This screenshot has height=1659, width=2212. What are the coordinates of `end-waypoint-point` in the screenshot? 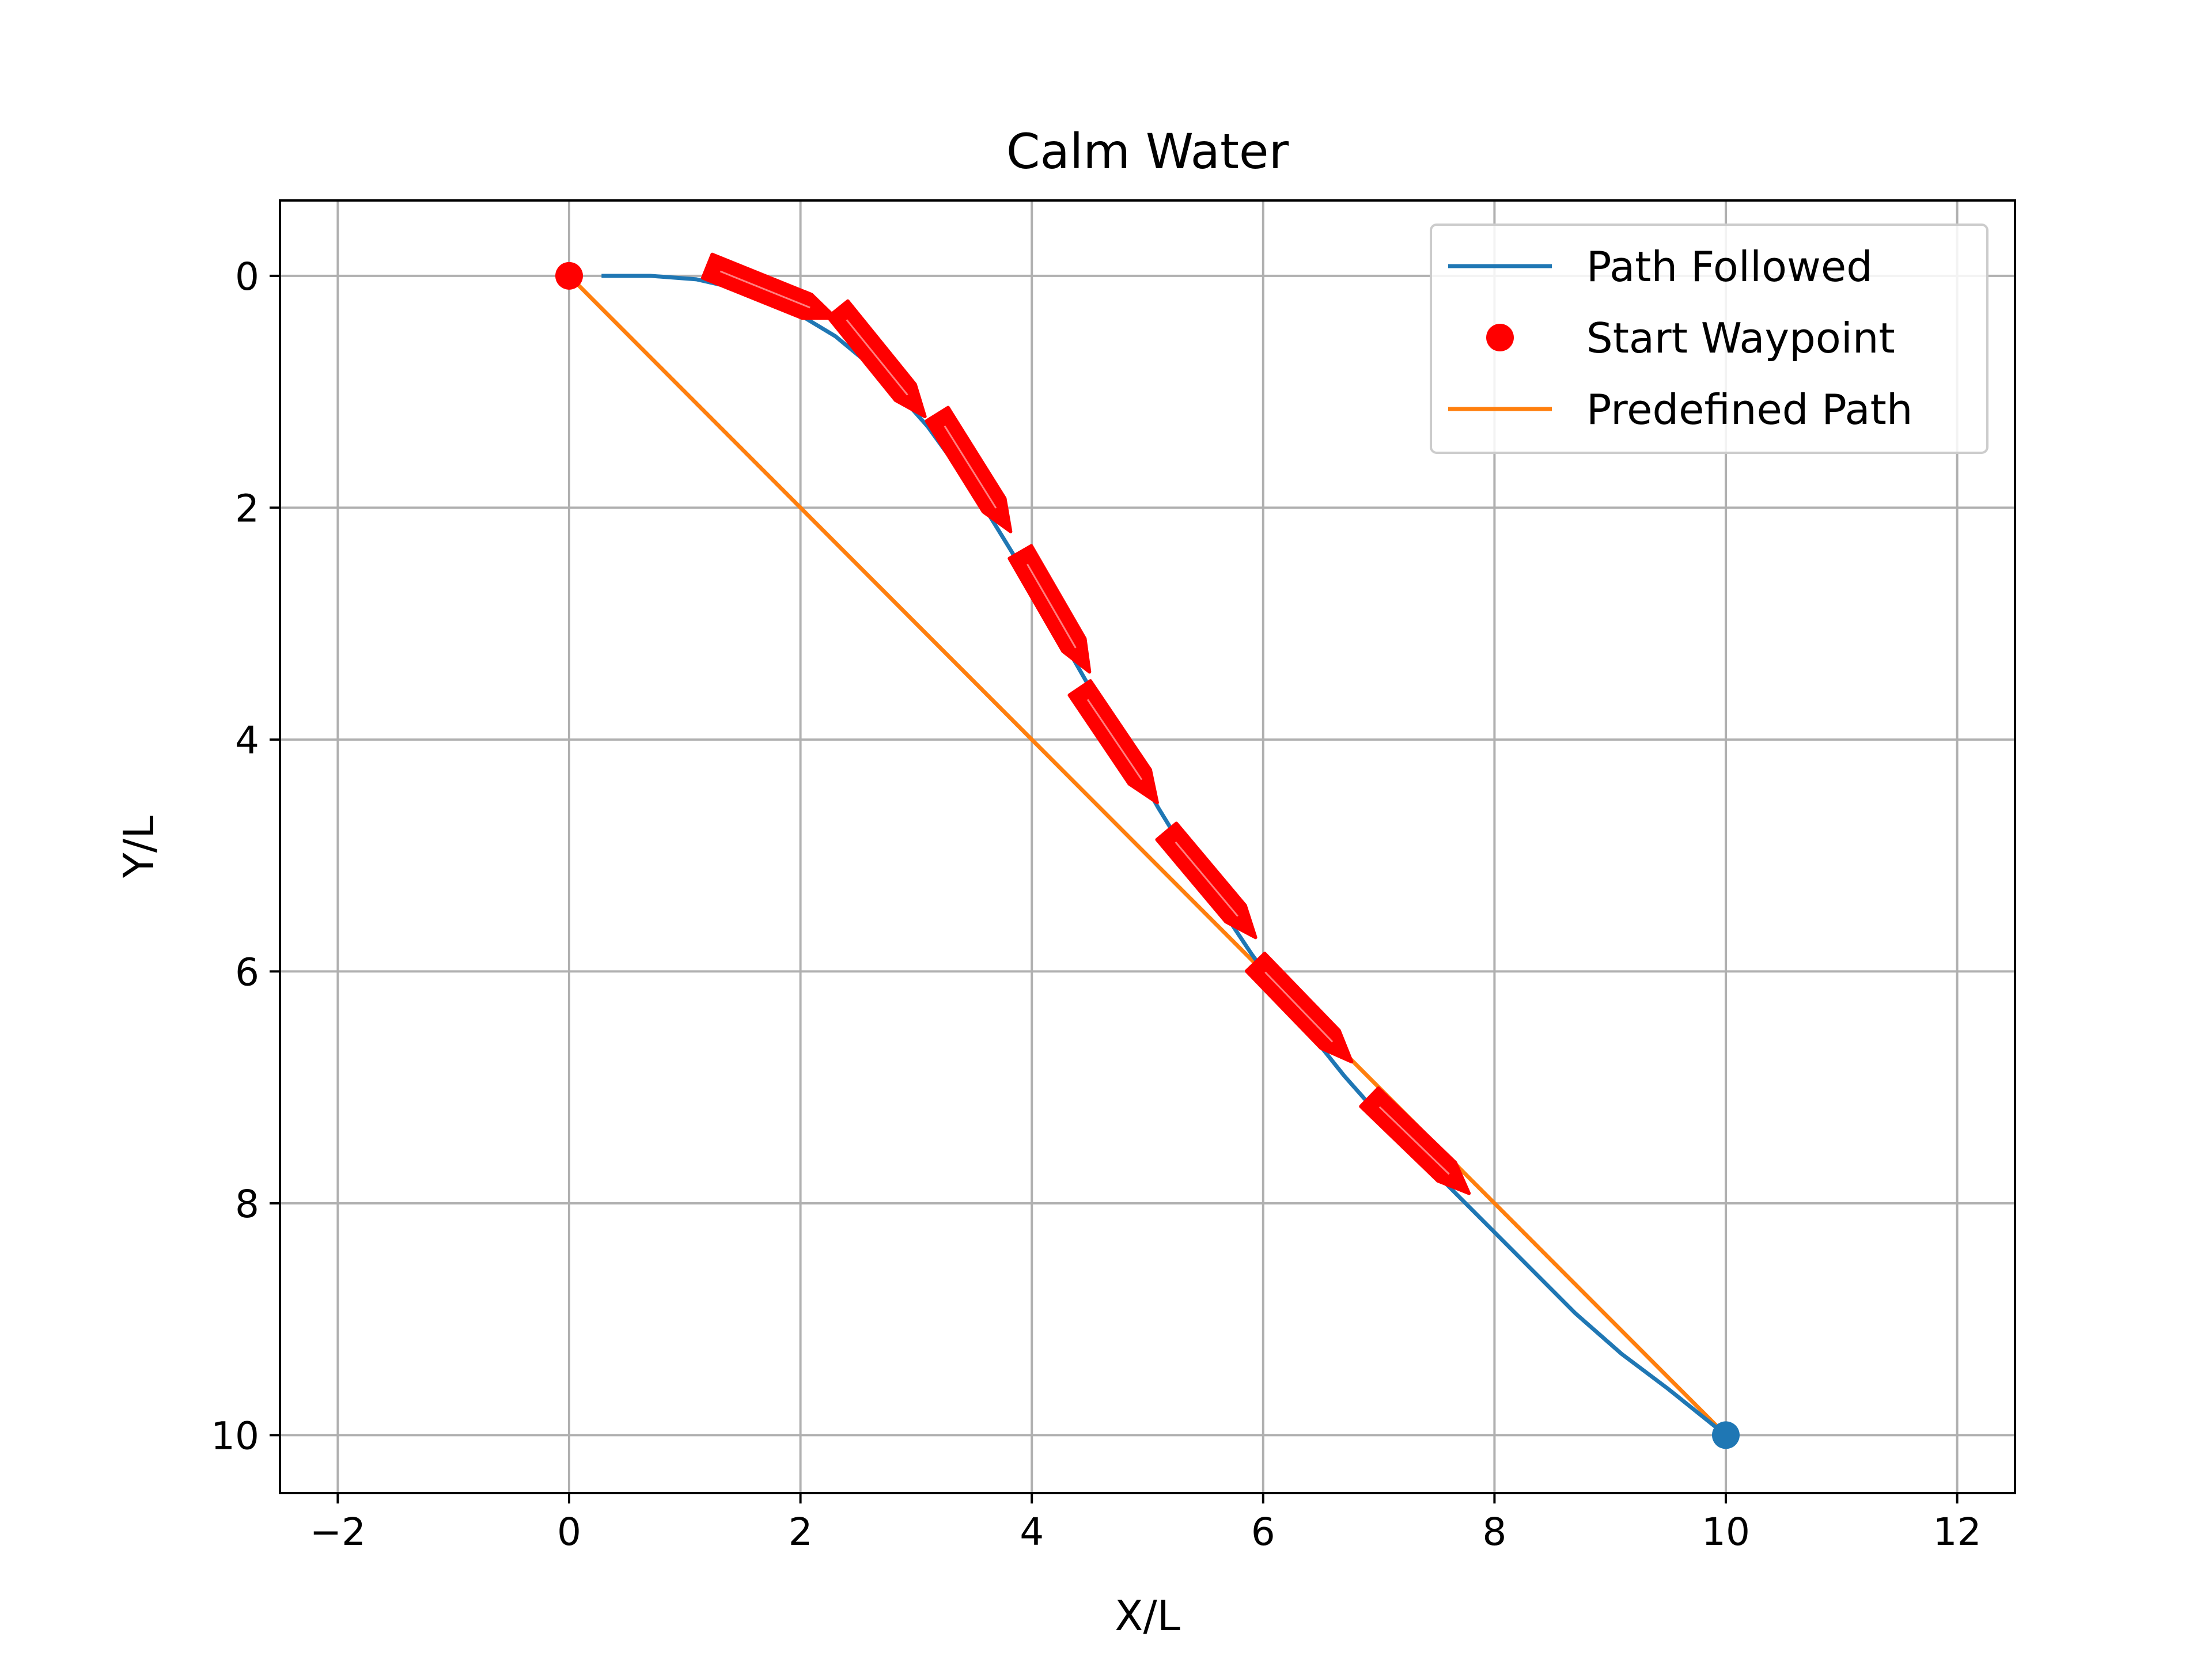 It's located at (1726, 1435).